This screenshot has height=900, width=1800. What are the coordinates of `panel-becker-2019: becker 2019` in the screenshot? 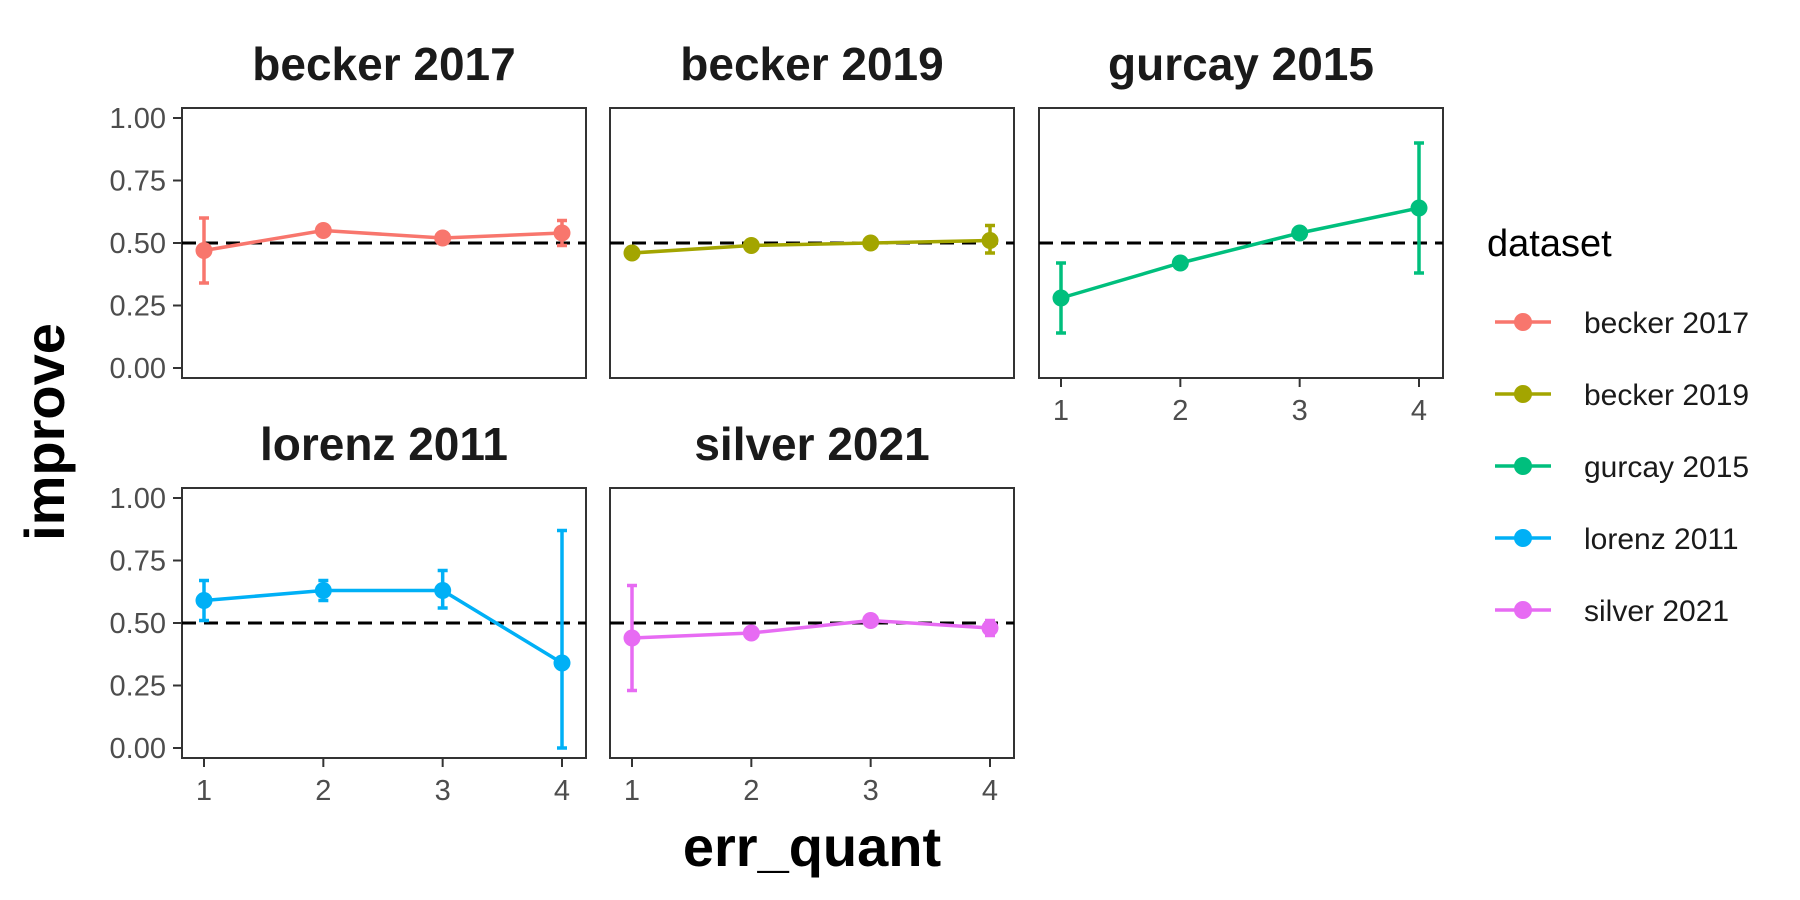 It's located at (812, 208).